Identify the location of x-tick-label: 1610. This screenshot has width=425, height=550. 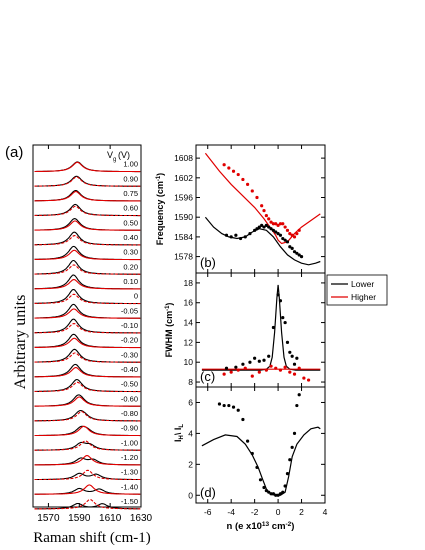
(110, 518).